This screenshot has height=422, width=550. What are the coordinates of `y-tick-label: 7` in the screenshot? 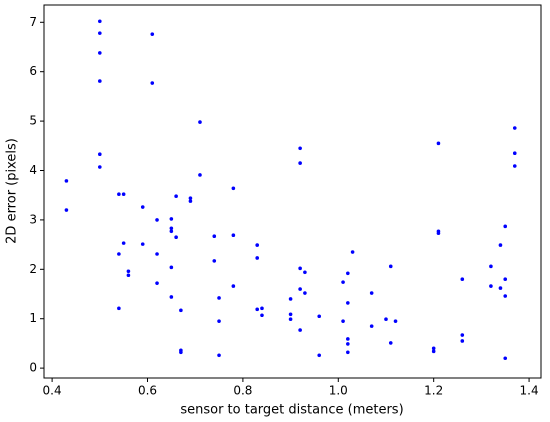 It's located at (33, 22).